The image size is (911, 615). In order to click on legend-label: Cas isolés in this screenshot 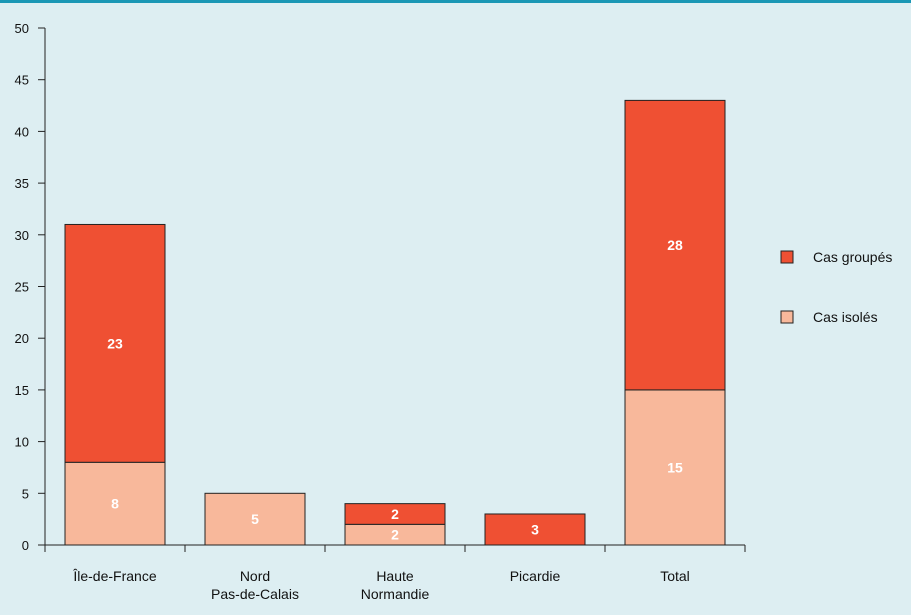, I will do `click(845, 317)`.